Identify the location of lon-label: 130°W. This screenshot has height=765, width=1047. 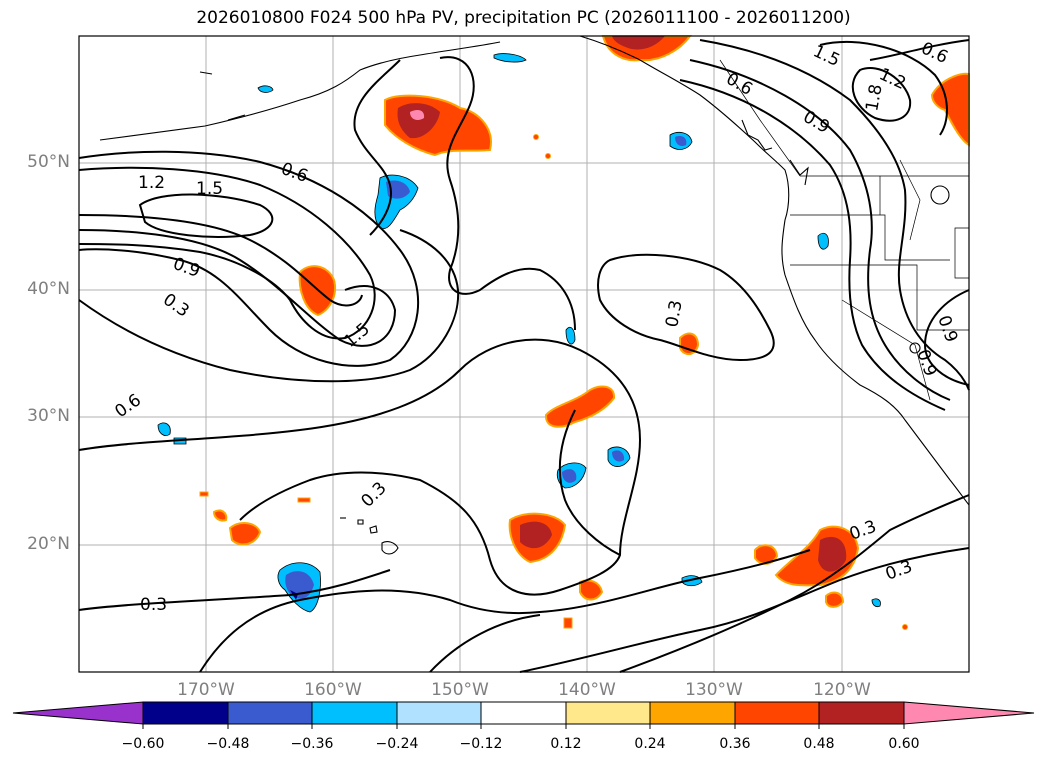
(714, 690).